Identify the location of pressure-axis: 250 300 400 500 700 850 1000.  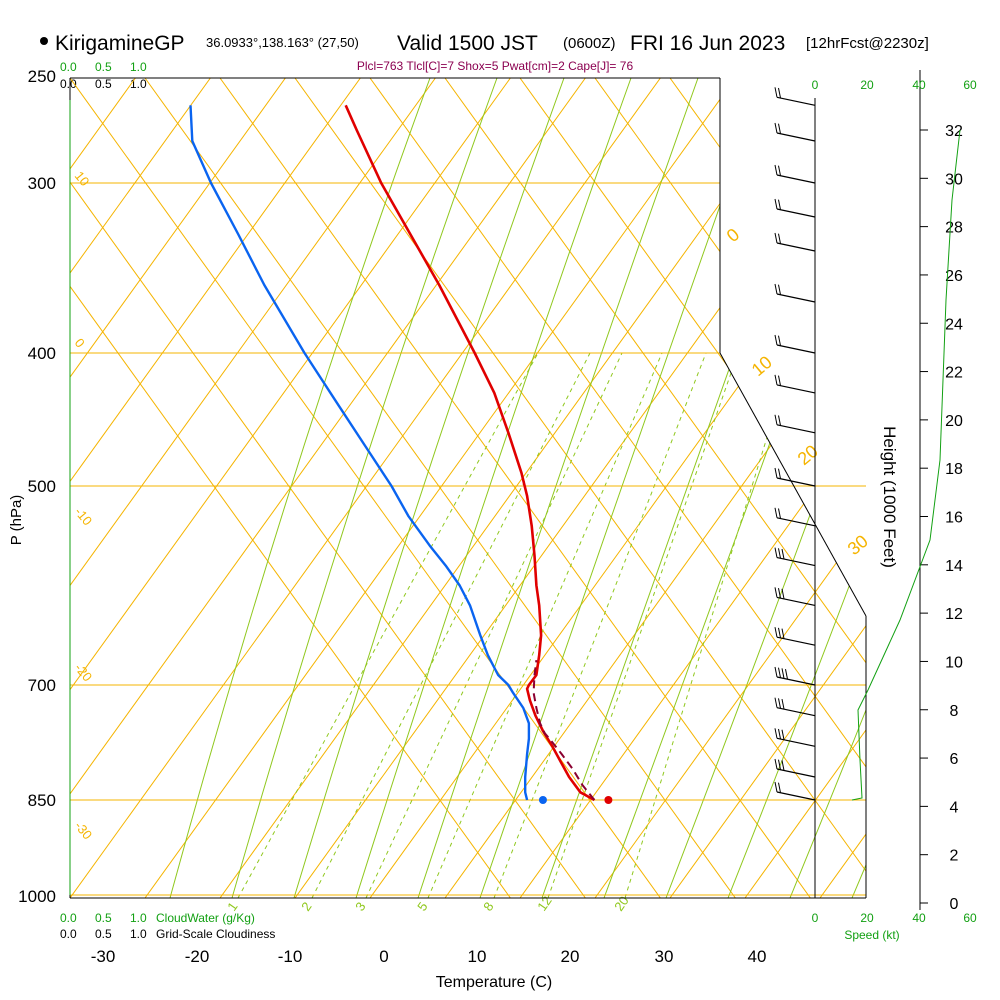
(37, 486).